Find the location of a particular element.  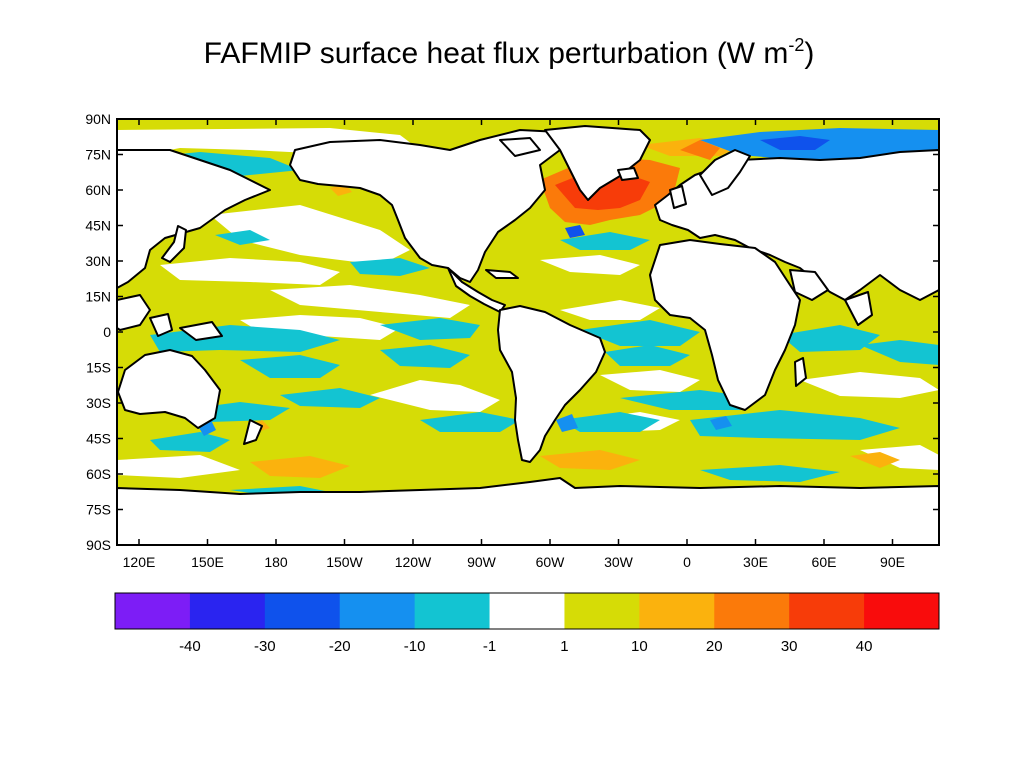

lon-tick-label: 90W is located at coordinates (482, 562).